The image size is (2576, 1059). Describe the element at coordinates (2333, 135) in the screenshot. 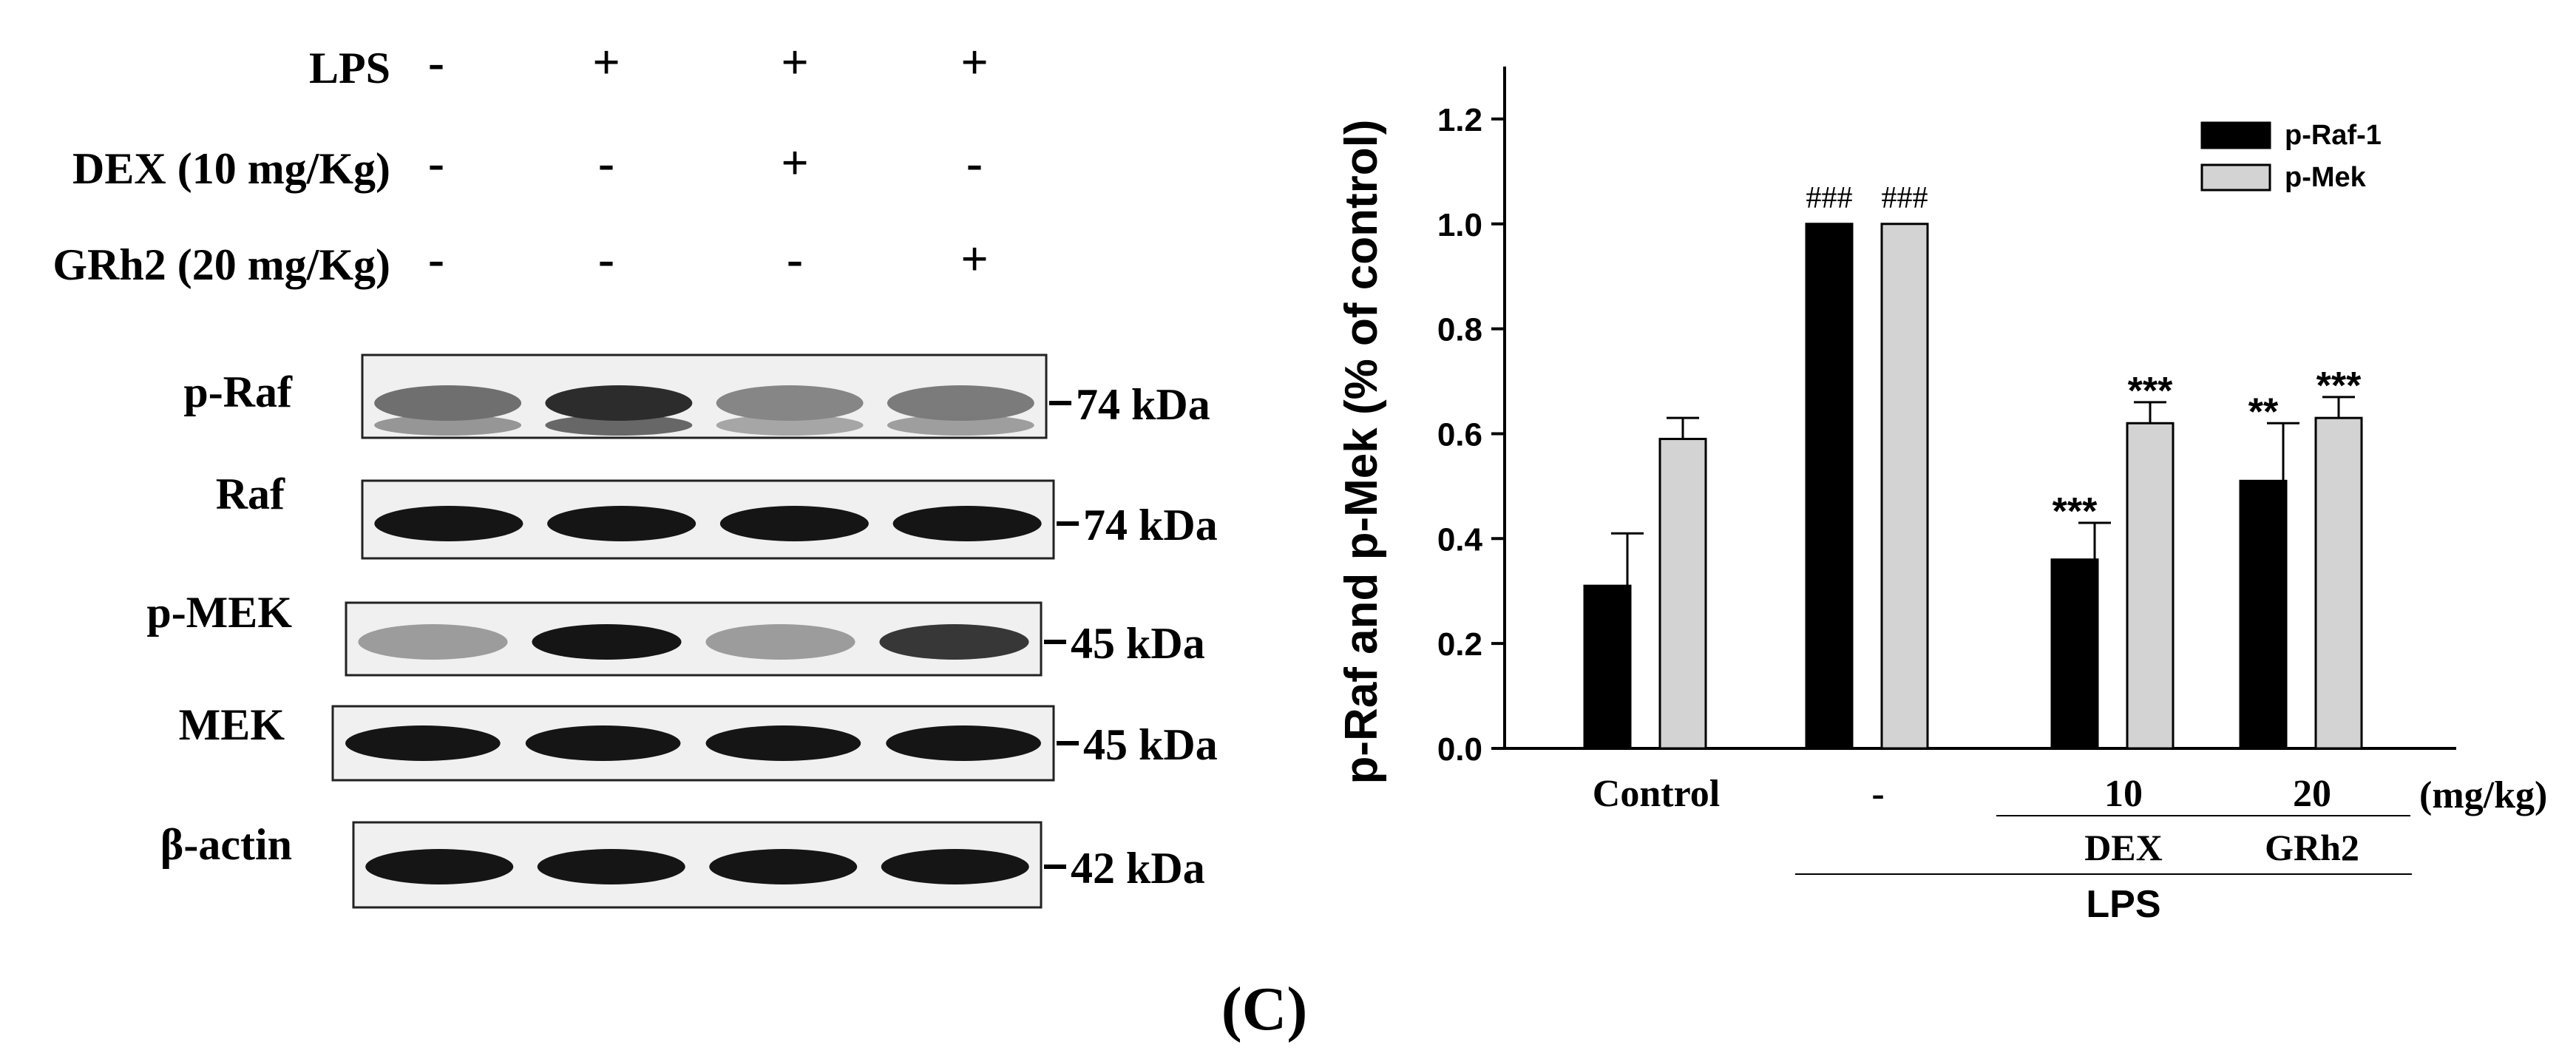

I see `legend-label: p-Raf-1` at that location.